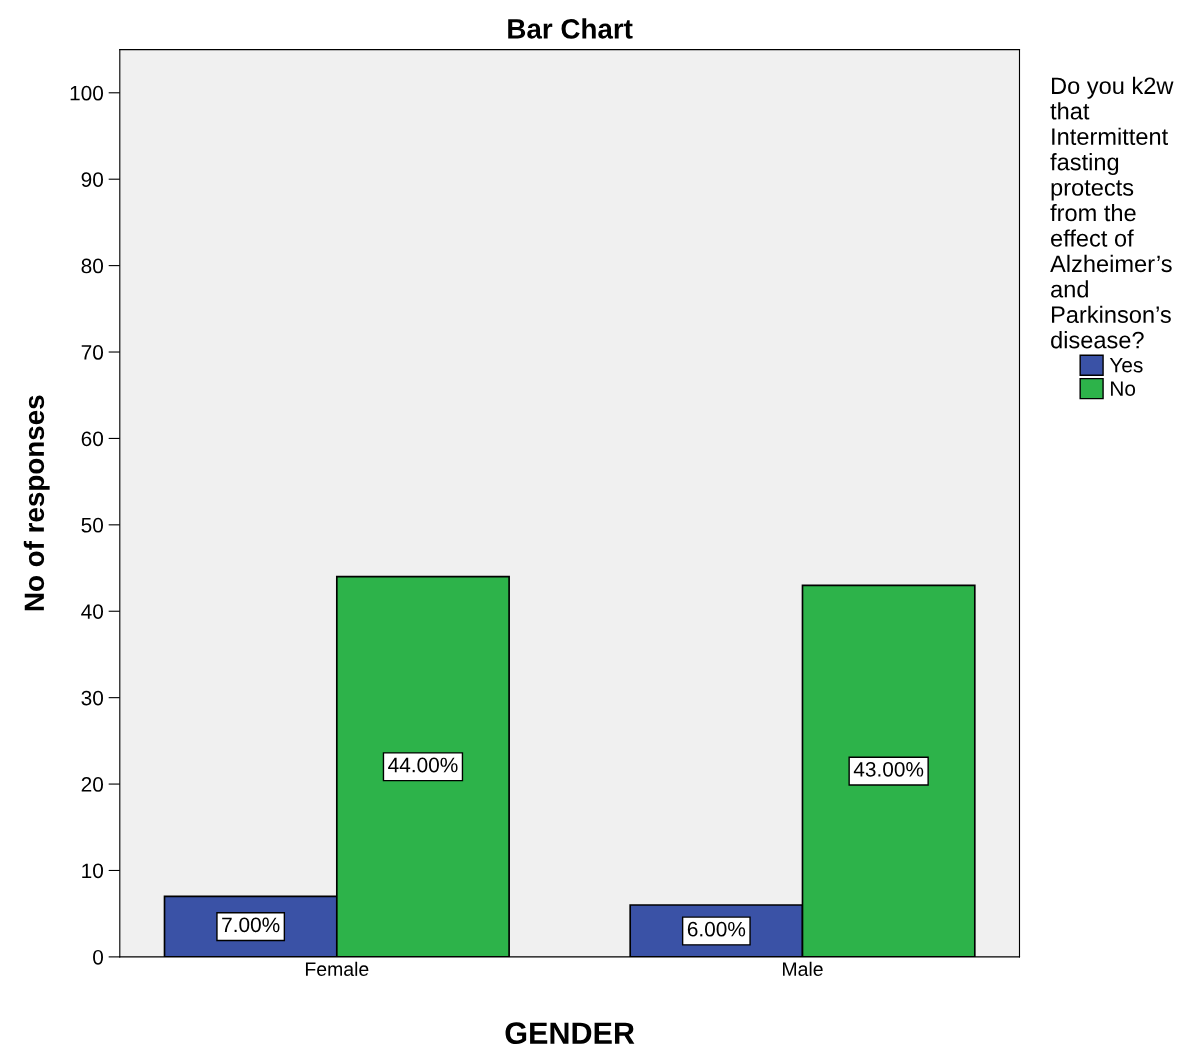 This screenshot has width=1198, height=1055. What do you see at coordinates (888, 769) in the screenshot?
I see `data-label: 43.00%` at bounding box center [888, 769].